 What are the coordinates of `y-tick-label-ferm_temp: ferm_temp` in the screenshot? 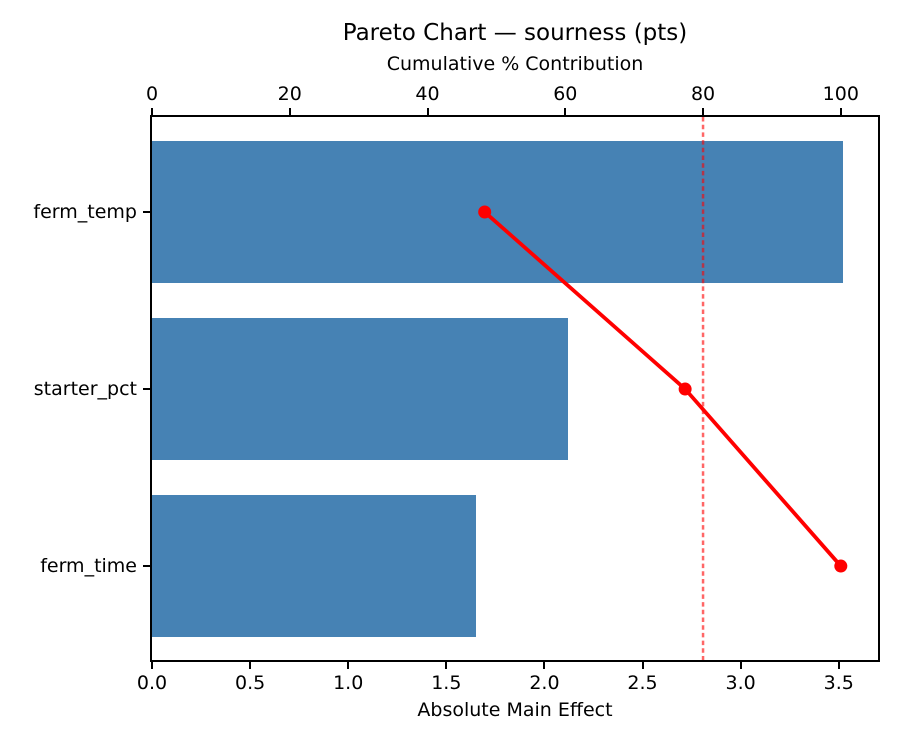 It's located at (85, 212).